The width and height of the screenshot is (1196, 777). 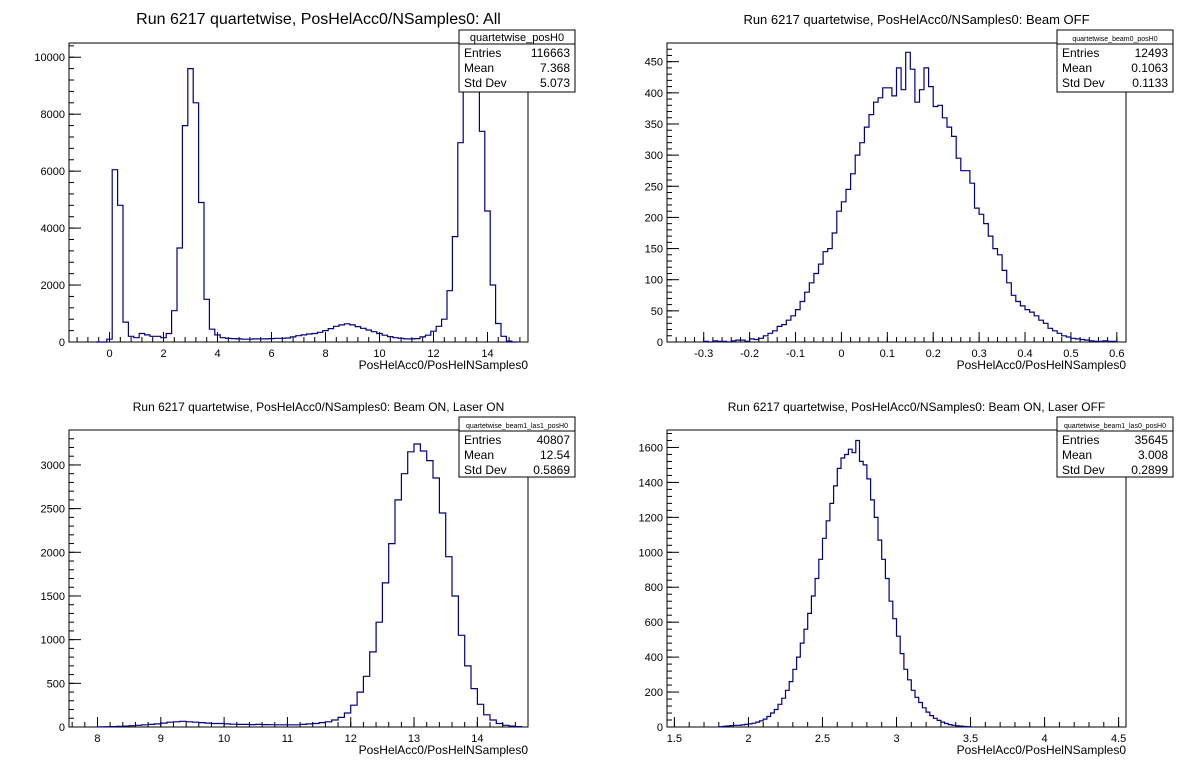 What do you see at coordinates (325, 354) in the screenshot?
I see `x-tick-label: 8` at bounding box center [325, 354].